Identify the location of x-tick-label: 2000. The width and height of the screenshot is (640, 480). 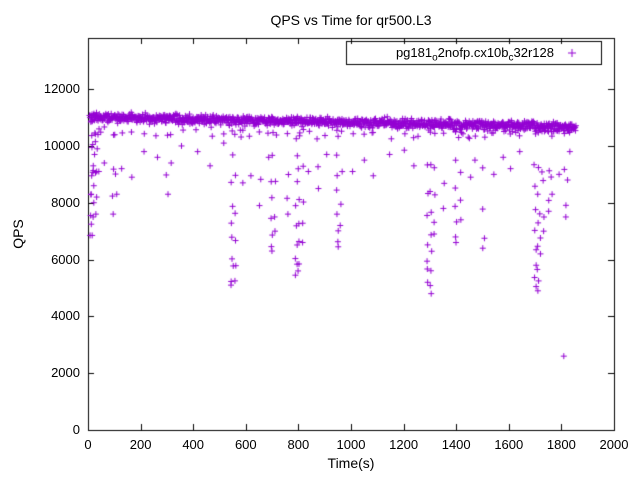
(614, 444).